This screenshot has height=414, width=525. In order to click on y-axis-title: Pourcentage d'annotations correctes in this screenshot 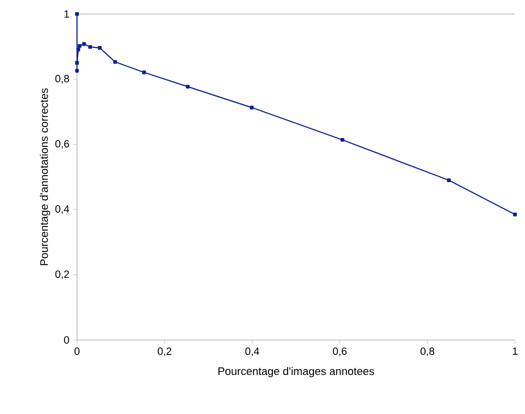, I will do `click(45, 177)`.